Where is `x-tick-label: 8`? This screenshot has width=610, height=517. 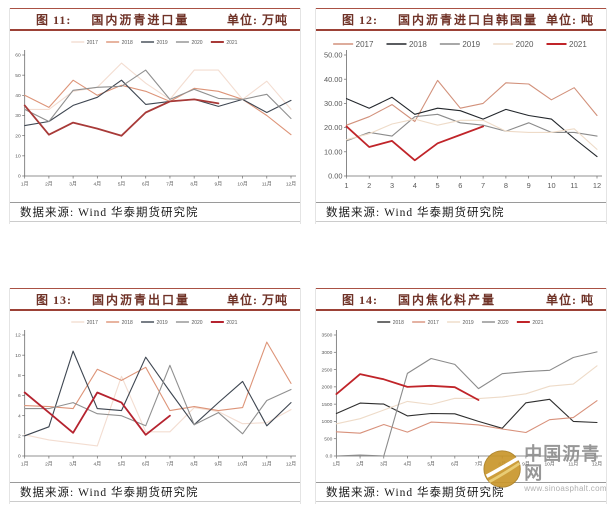
x-tick-label: 8 is located at coordinates (506, 185).